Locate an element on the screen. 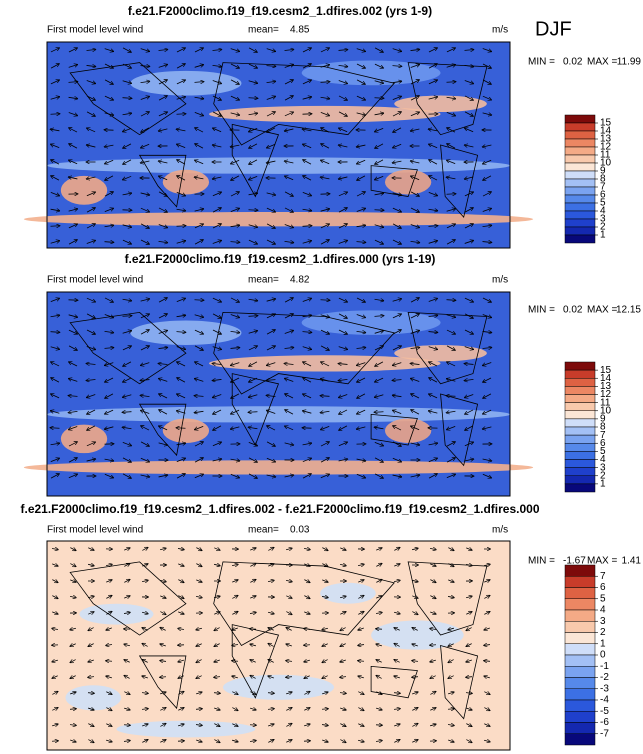  colorbar-label: 11 is located at coordinates (605, 155).